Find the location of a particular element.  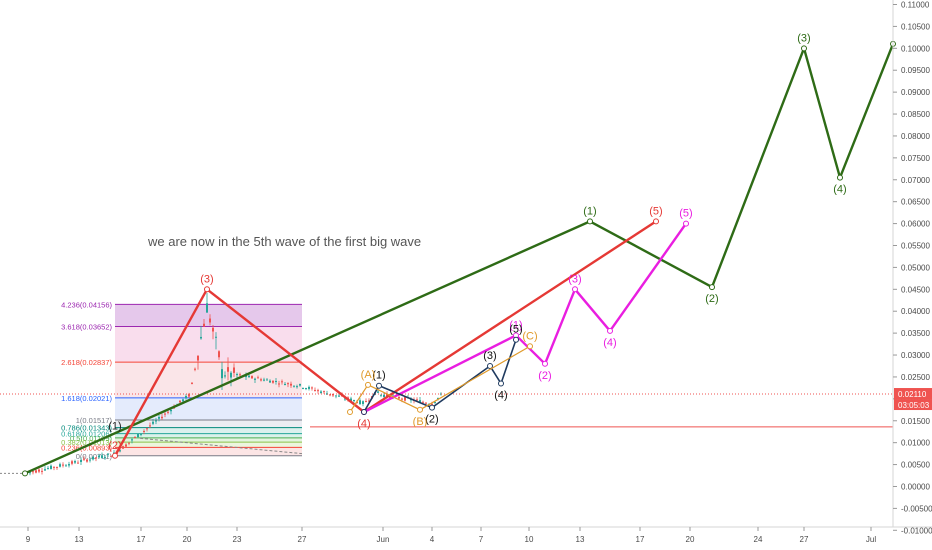

price-tick-label: 0.01000 is located at coordinates (915, 443).